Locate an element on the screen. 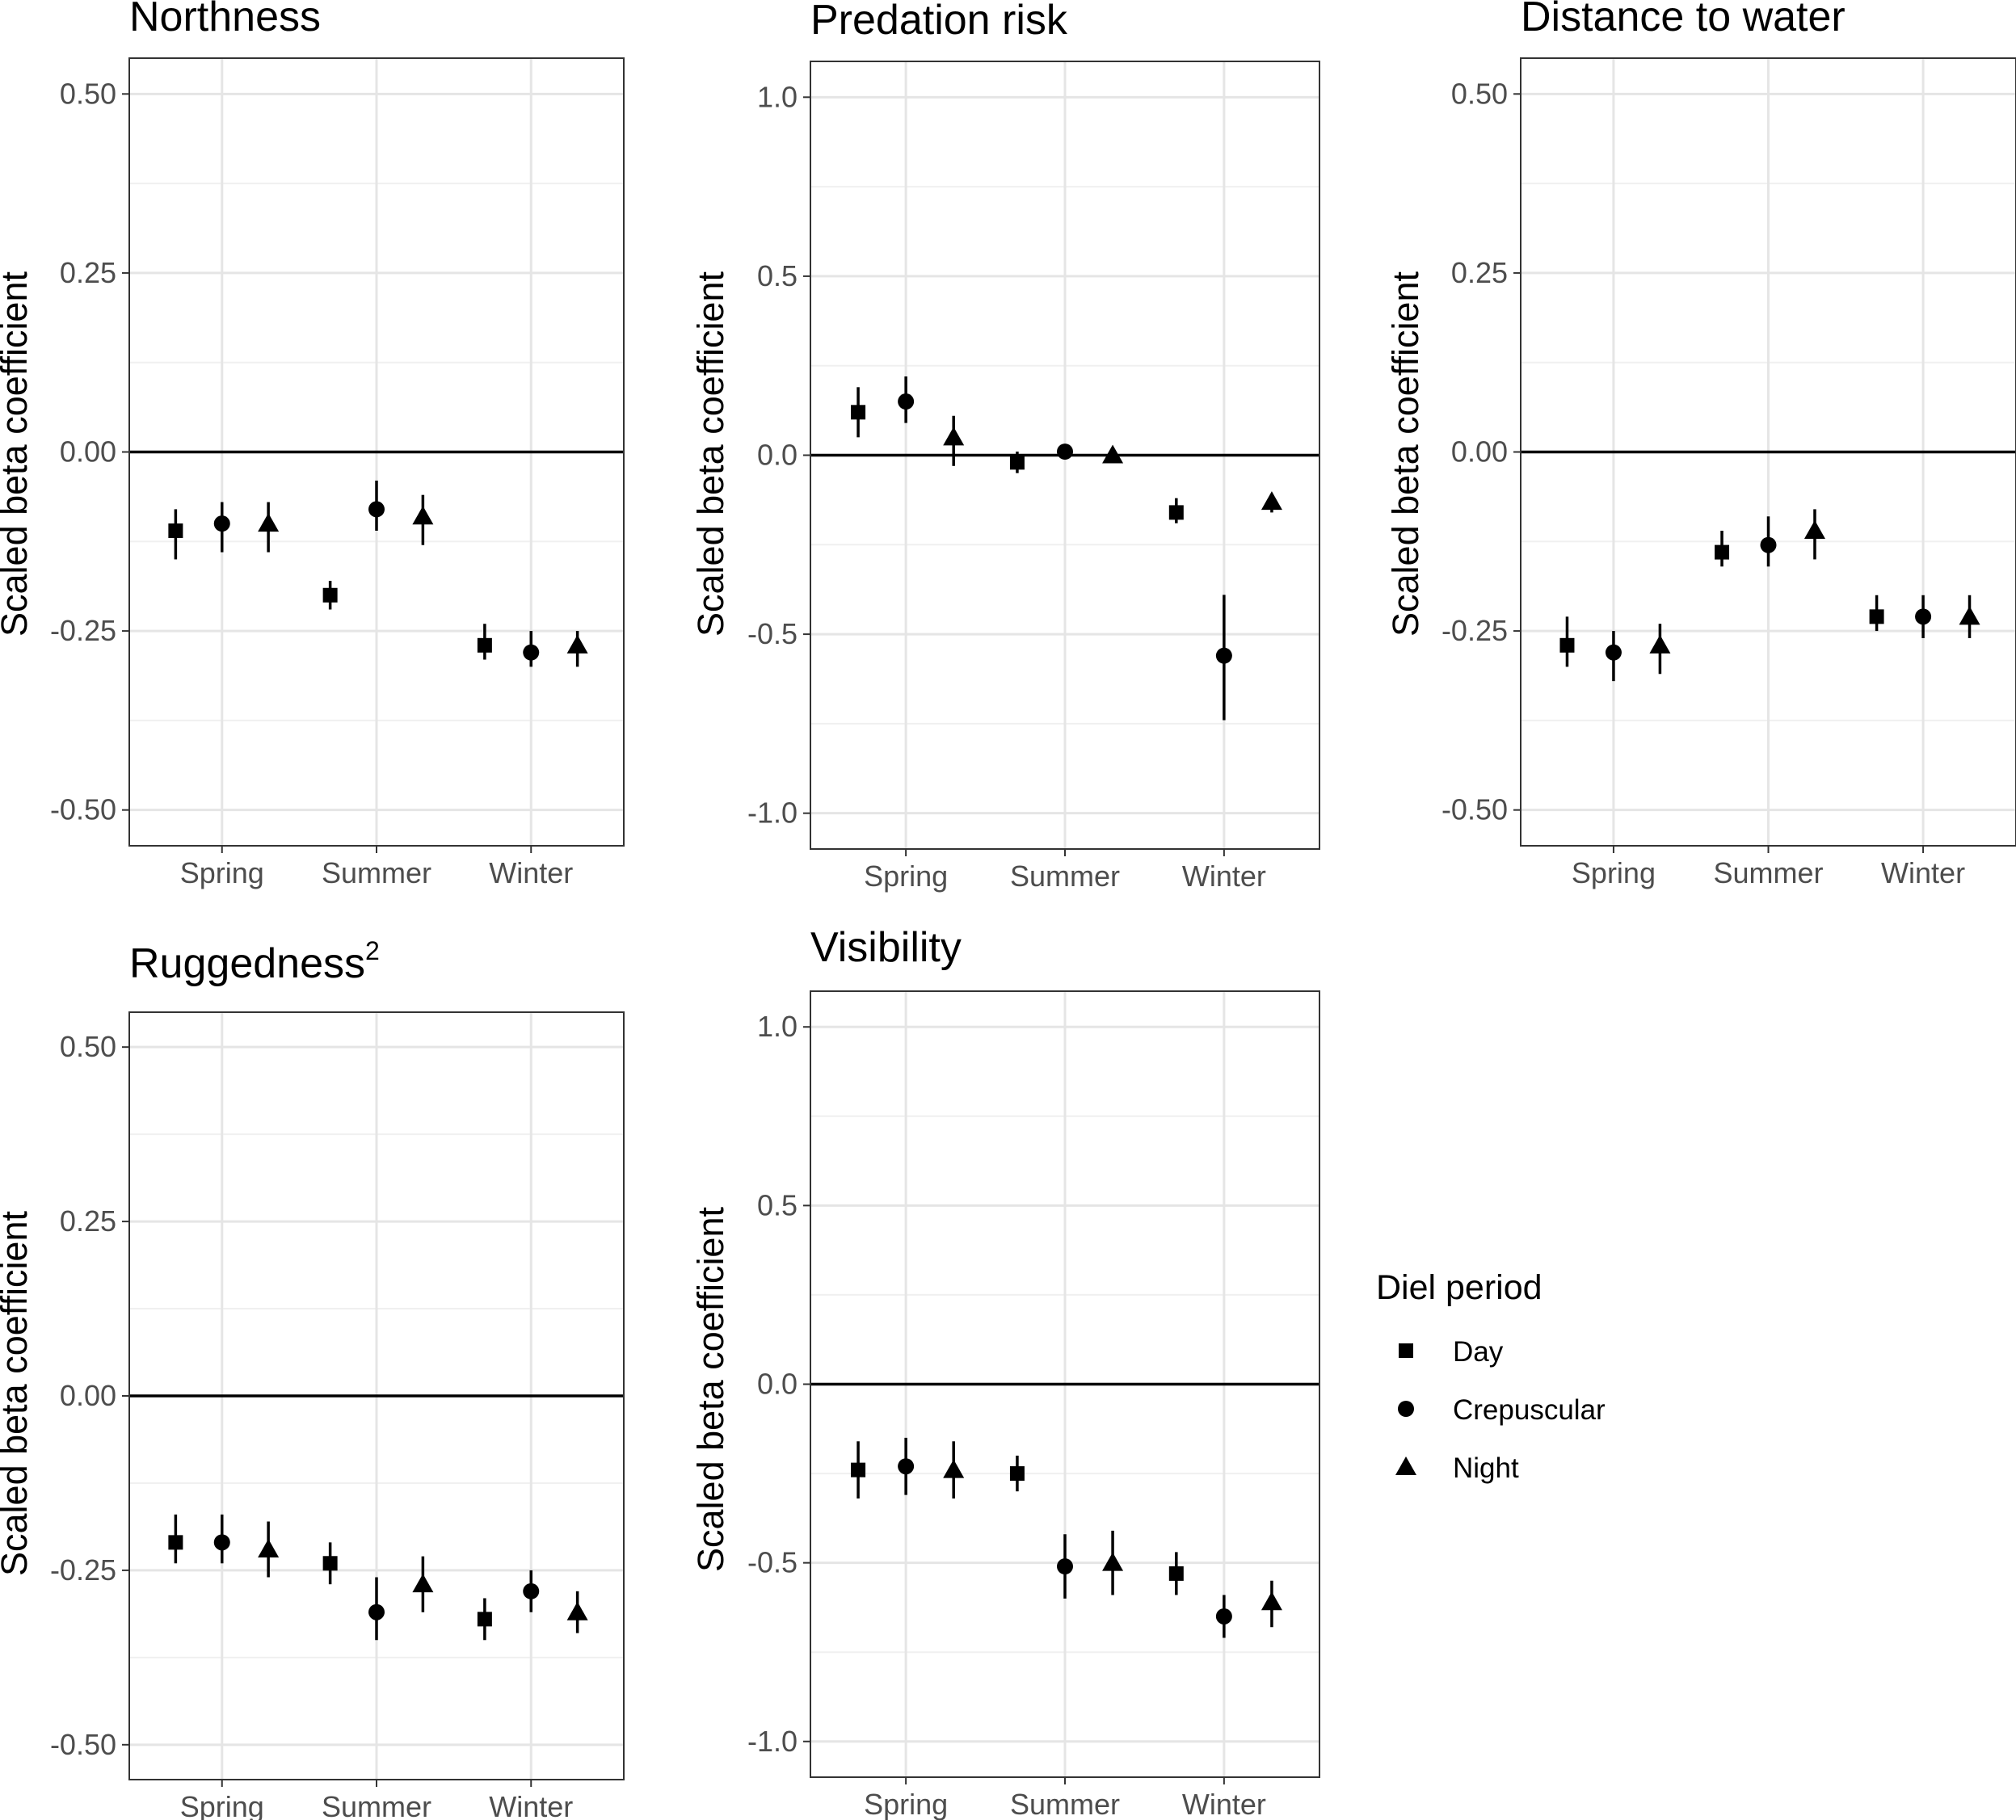 Image resolution: width=2016 pixels, height=1820 pixels. y-tick-label: 0.0 is located at coordinates (777, 455).